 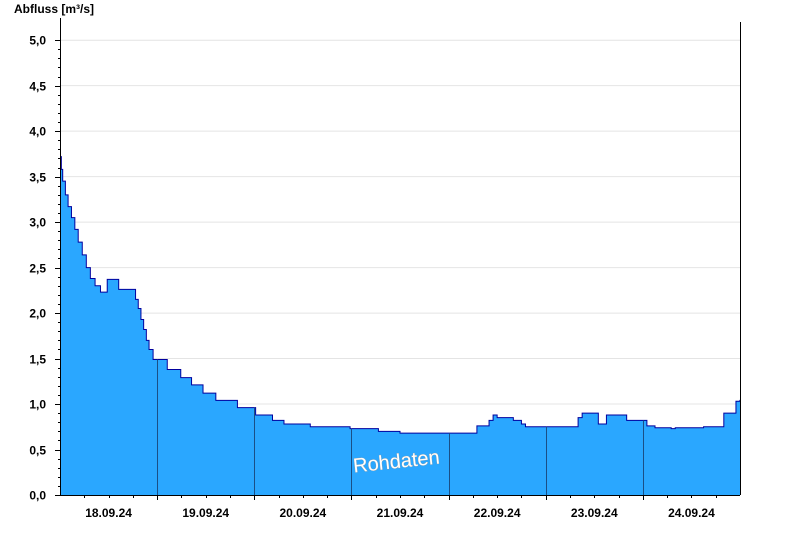 What do you see at coordinates (37, 496) in the screenshot?
I see `y-tick-label: 0,0` at bounding box center [37, 496].